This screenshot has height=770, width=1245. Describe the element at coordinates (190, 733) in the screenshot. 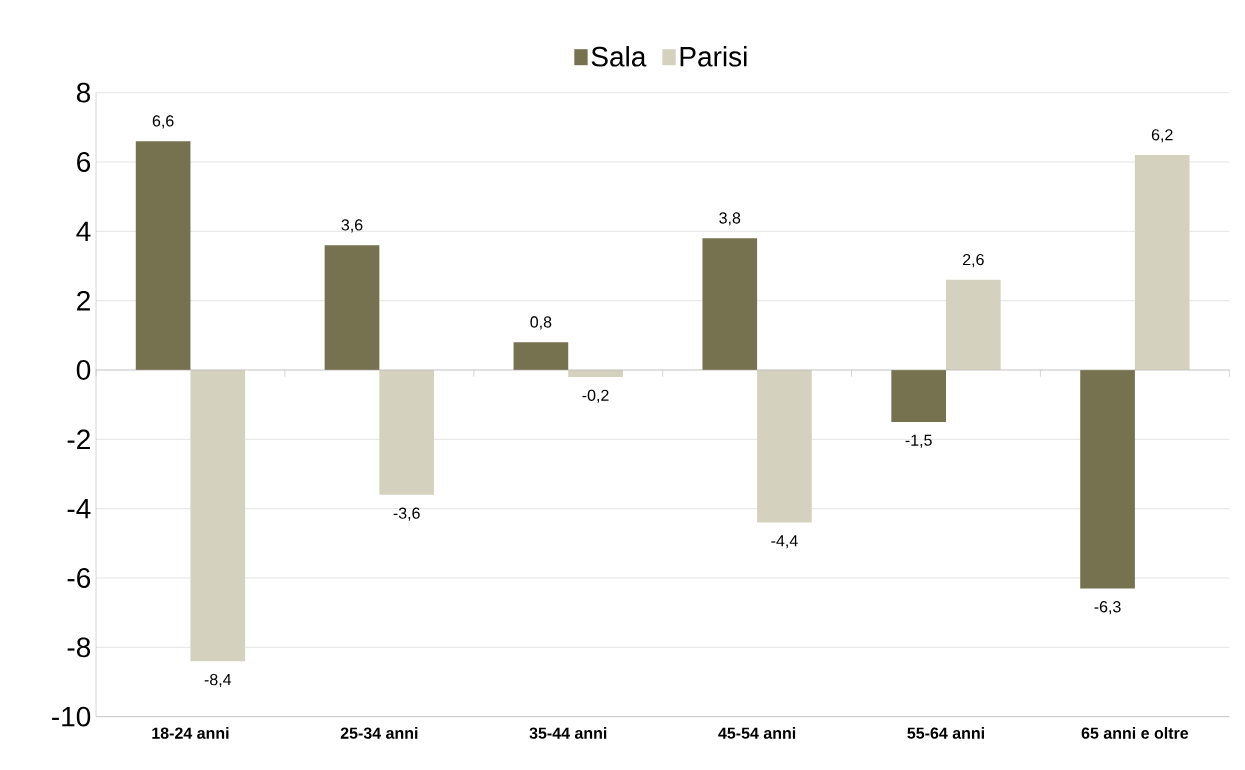

I see `x-tick-label: 18-24 anni` at that location.